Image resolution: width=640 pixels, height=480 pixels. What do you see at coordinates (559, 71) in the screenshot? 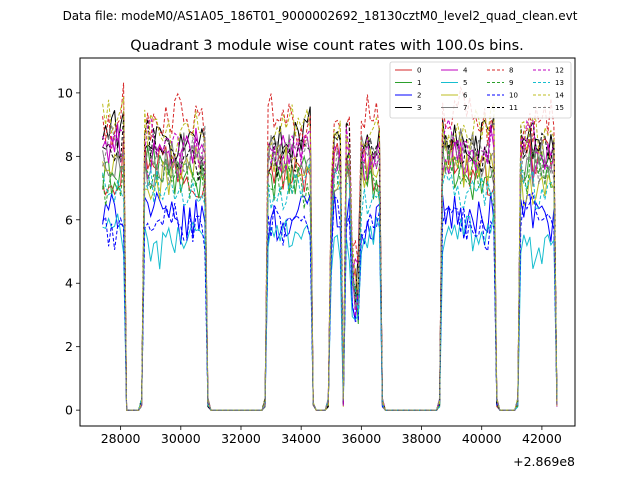
I see `legend-label: 12` at bounding box center [559, 71].